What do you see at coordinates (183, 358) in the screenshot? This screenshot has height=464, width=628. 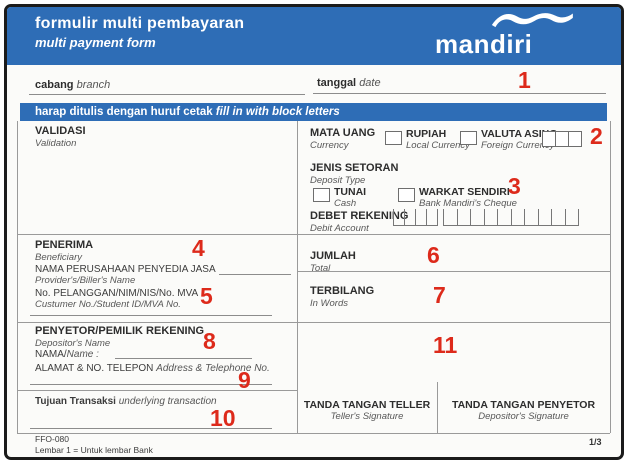 I see `nama-input-line` at bounding box center [183, 358].